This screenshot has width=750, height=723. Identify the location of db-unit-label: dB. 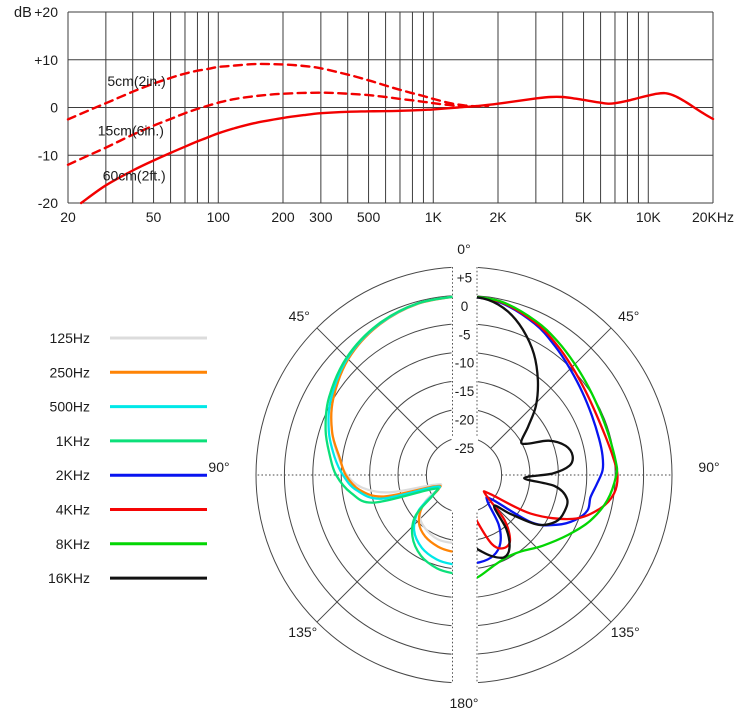
(23, 13).